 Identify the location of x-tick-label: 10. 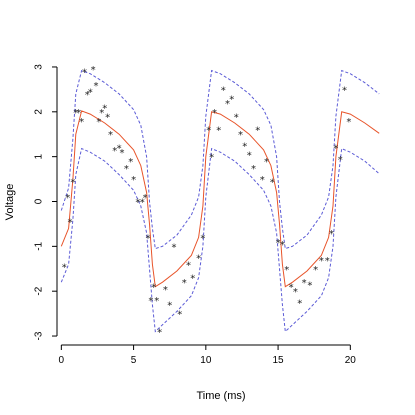
(206, 360).